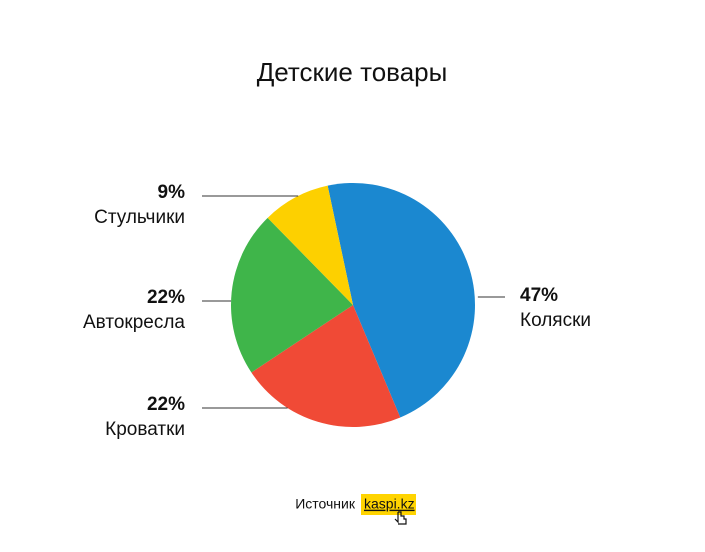  Describe the element at coordinates (145, 429) in the screenshot. I see `category-label: Кроватки` at that location.